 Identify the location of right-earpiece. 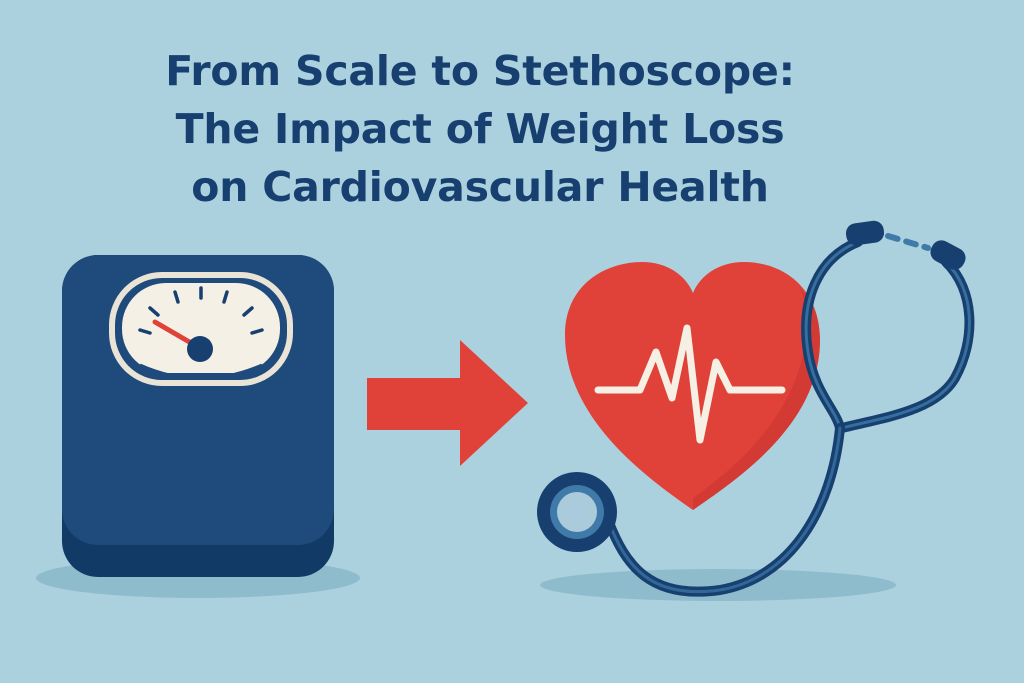
(948, 255).